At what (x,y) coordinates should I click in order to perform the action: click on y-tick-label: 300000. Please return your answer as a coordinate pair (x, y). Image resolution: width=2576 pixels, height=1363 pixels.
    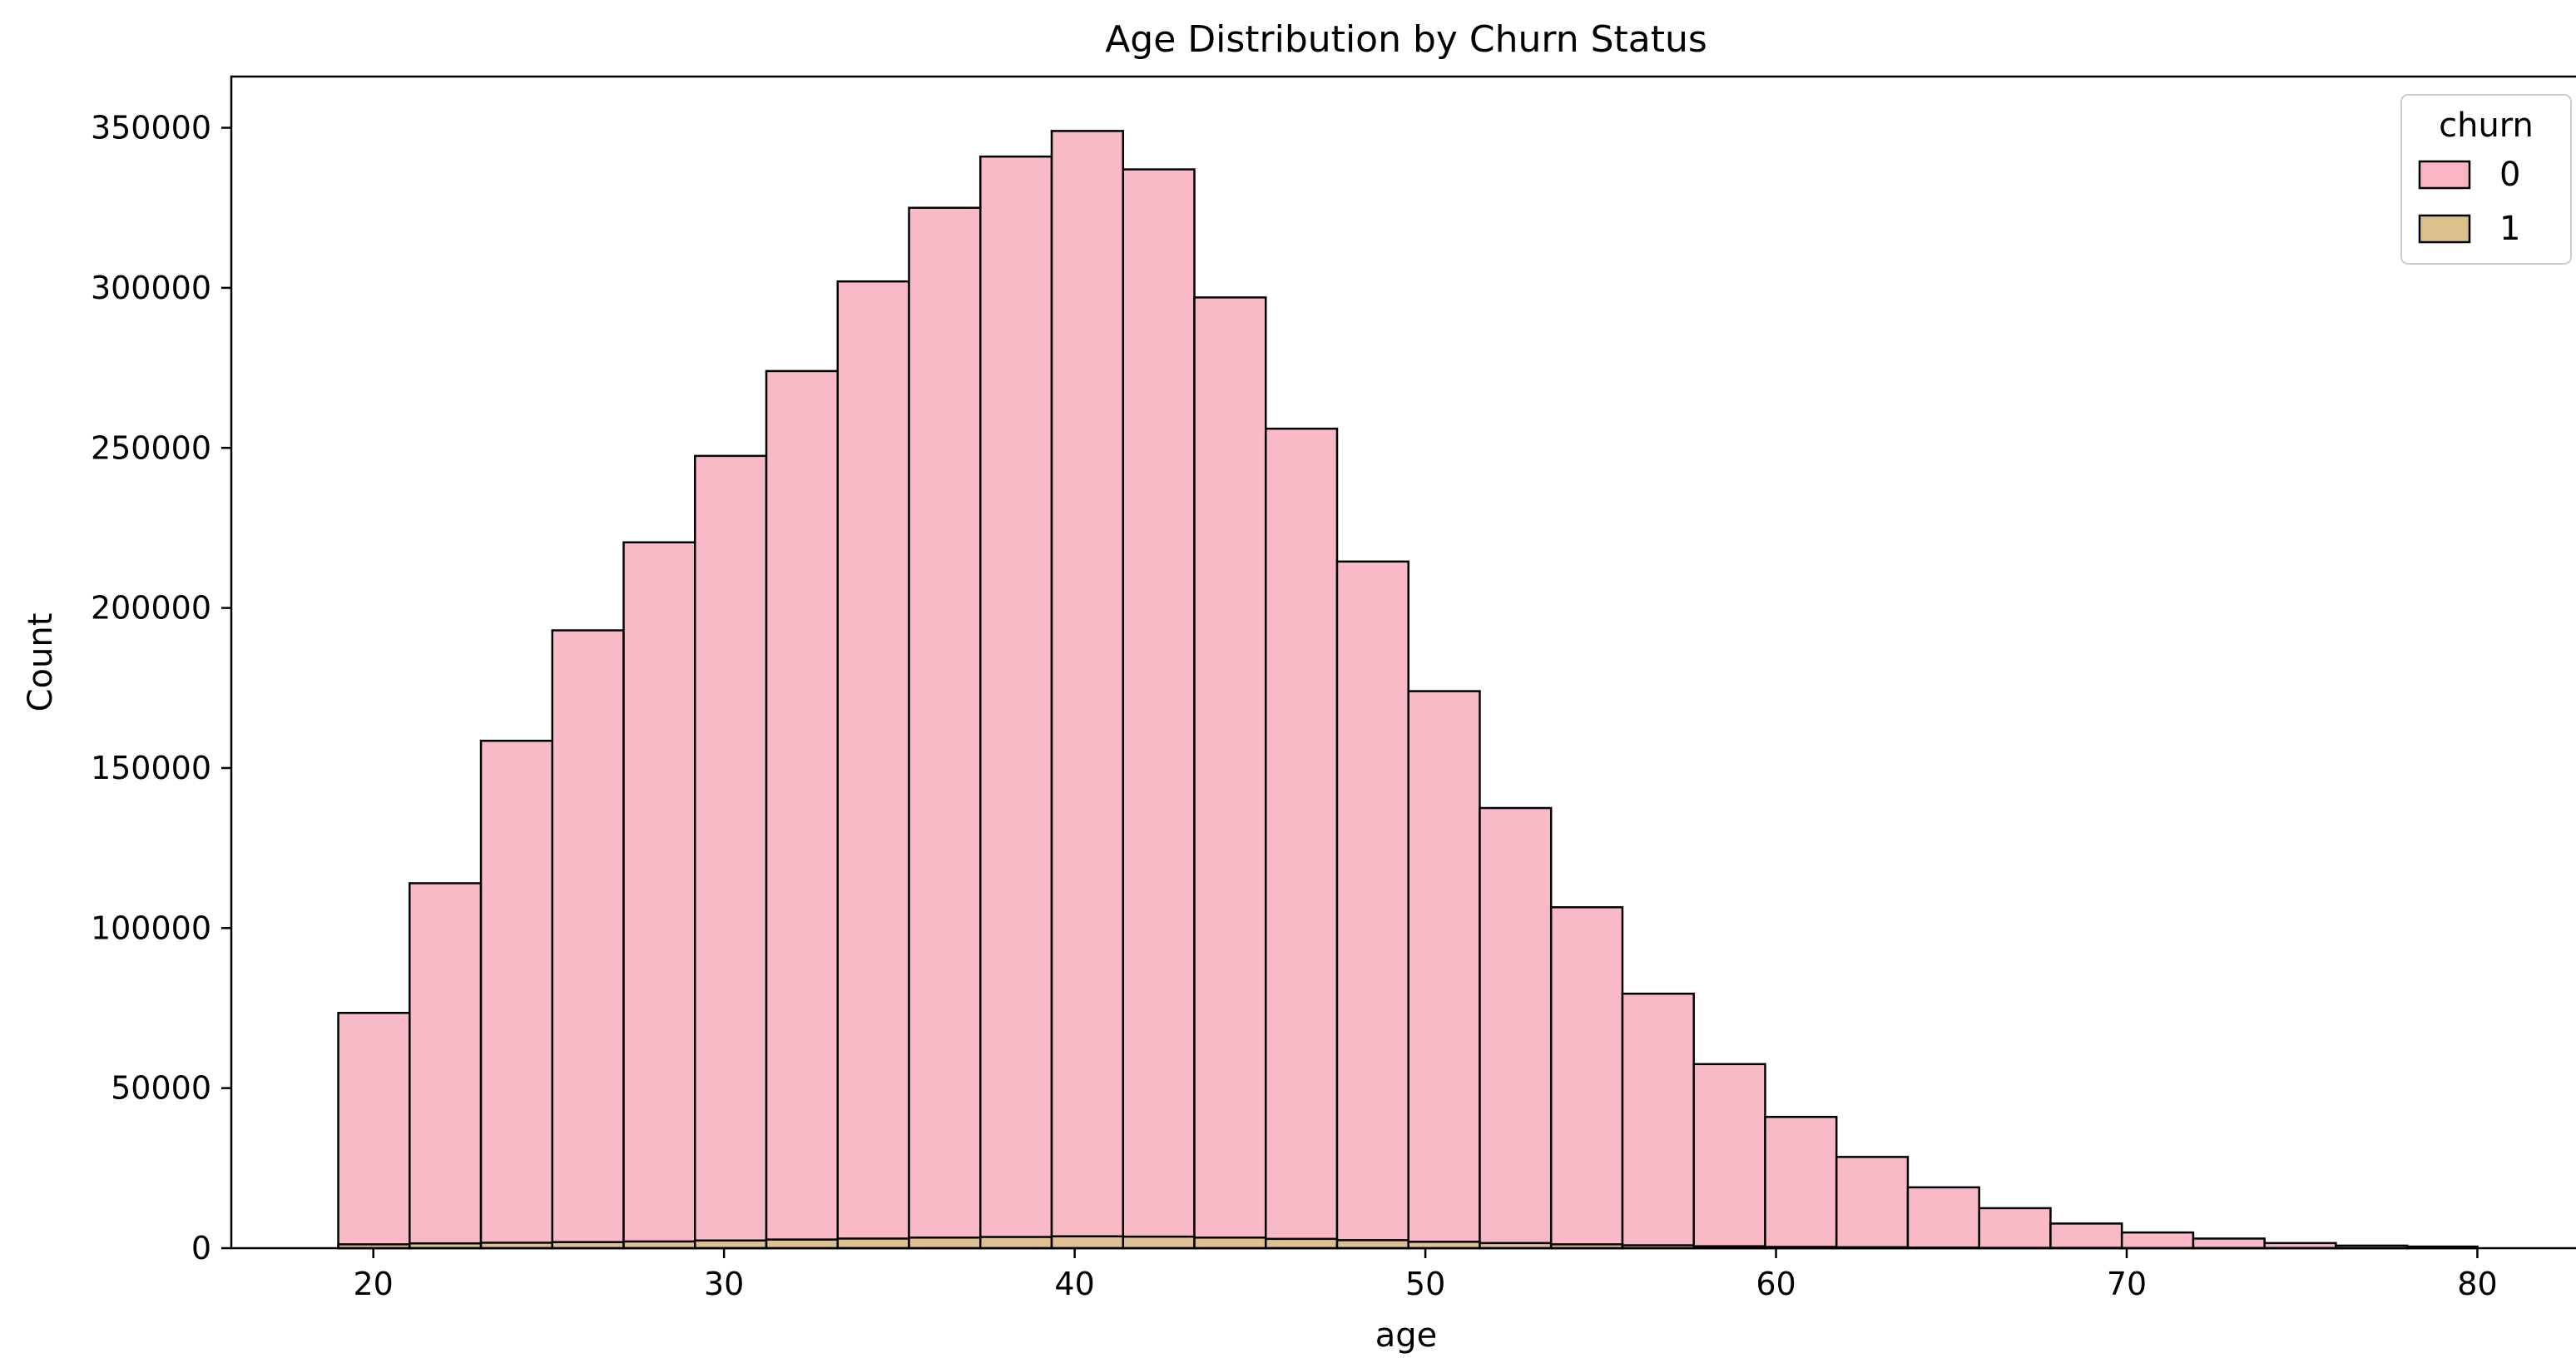
    Looking at the image, I should click on (151, 288).